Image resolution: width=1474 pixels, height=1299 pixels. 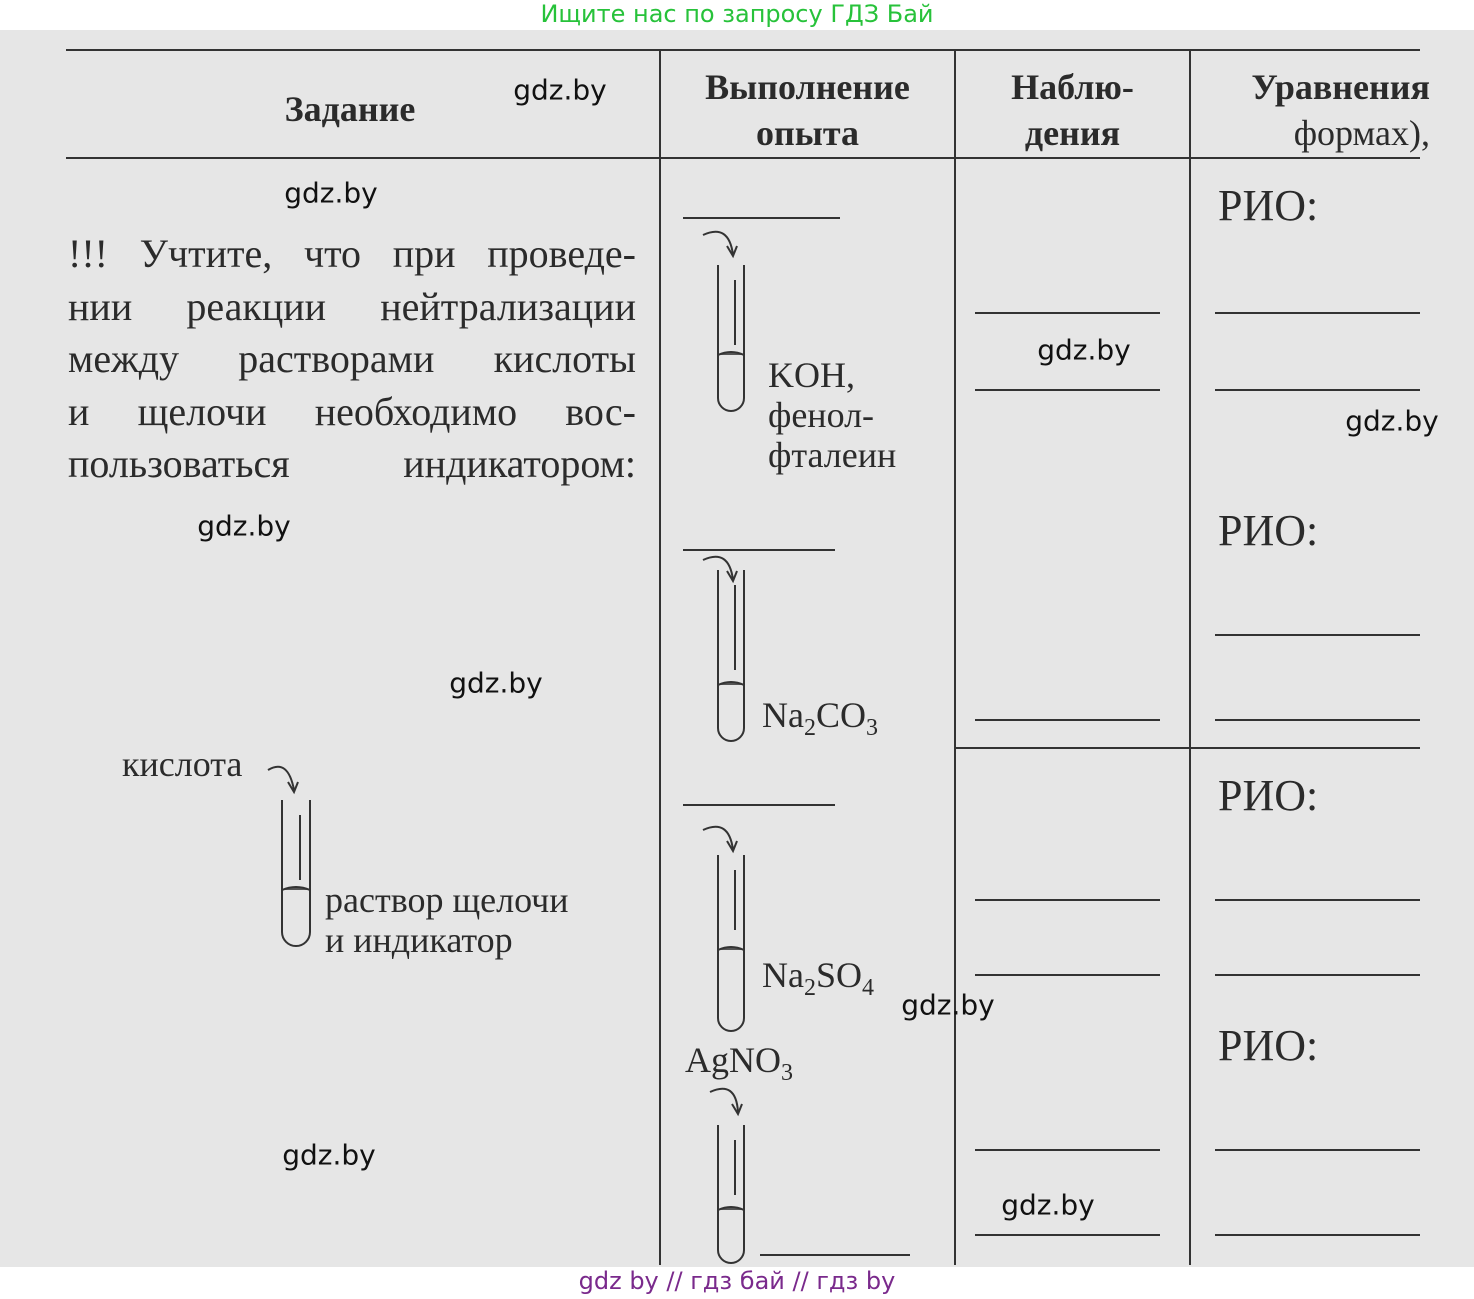 I want to click on solution-line: раствор щелочи, so click(x=447, y=900).